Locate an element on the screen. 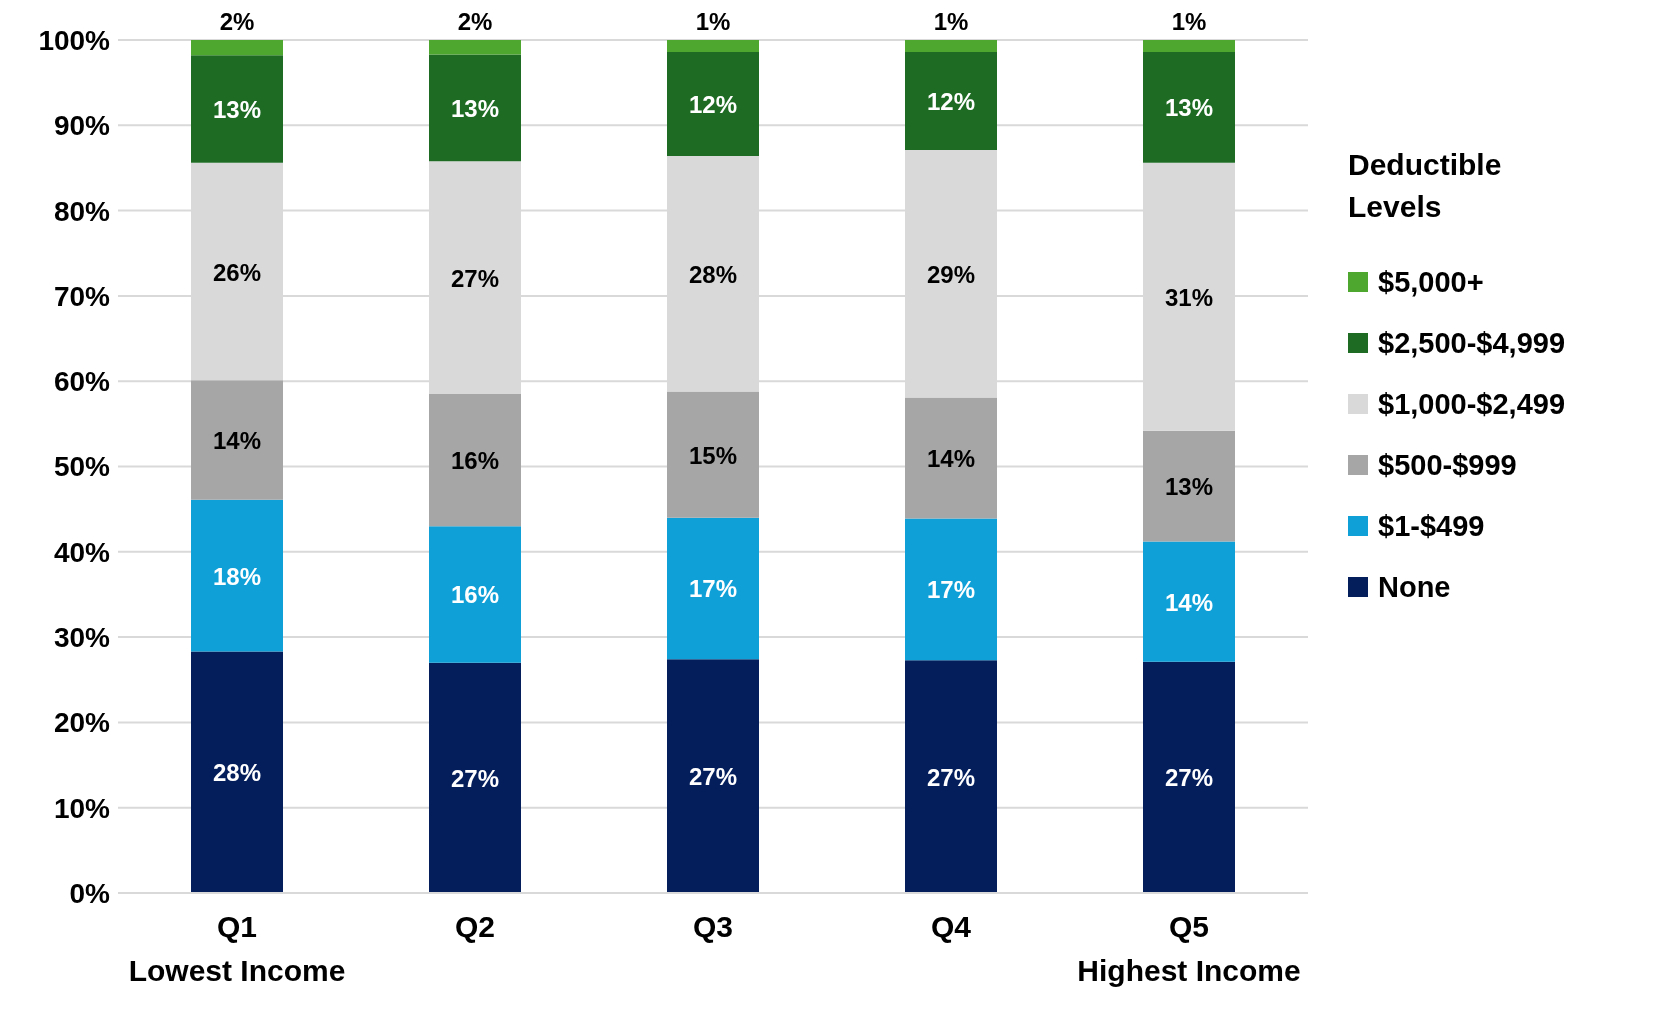 The image size is (1665, 1023). data-label: 31% is located at coordinates (1189, 297).